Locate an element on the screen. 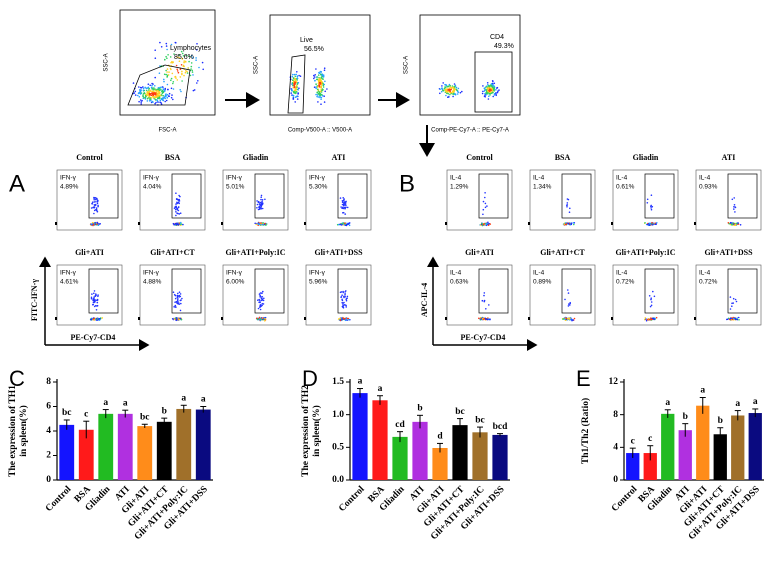 Image resolution: width=777 pixels, height=585 pixels. plot-frame is located at coordinates (645, 200).